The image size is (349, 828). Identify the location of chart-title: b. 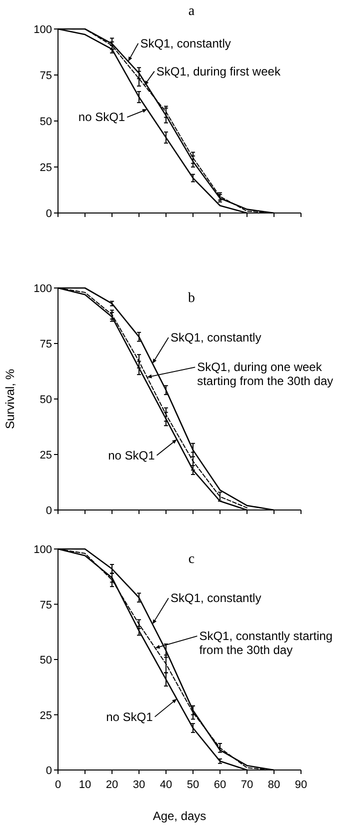
(191, 298).